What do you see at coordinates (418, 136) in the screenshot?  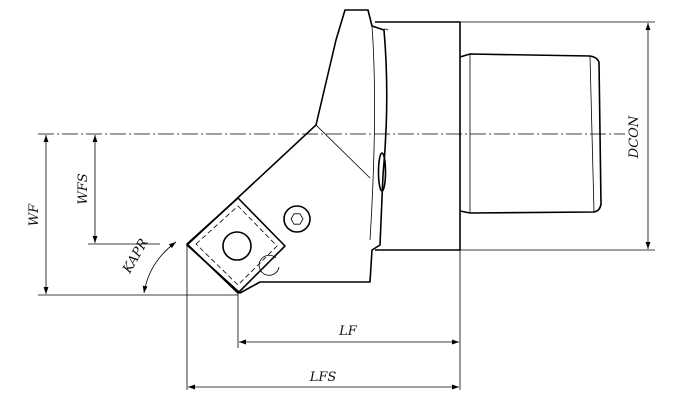 I see `holder-shank` at bounding box center [418, 136].